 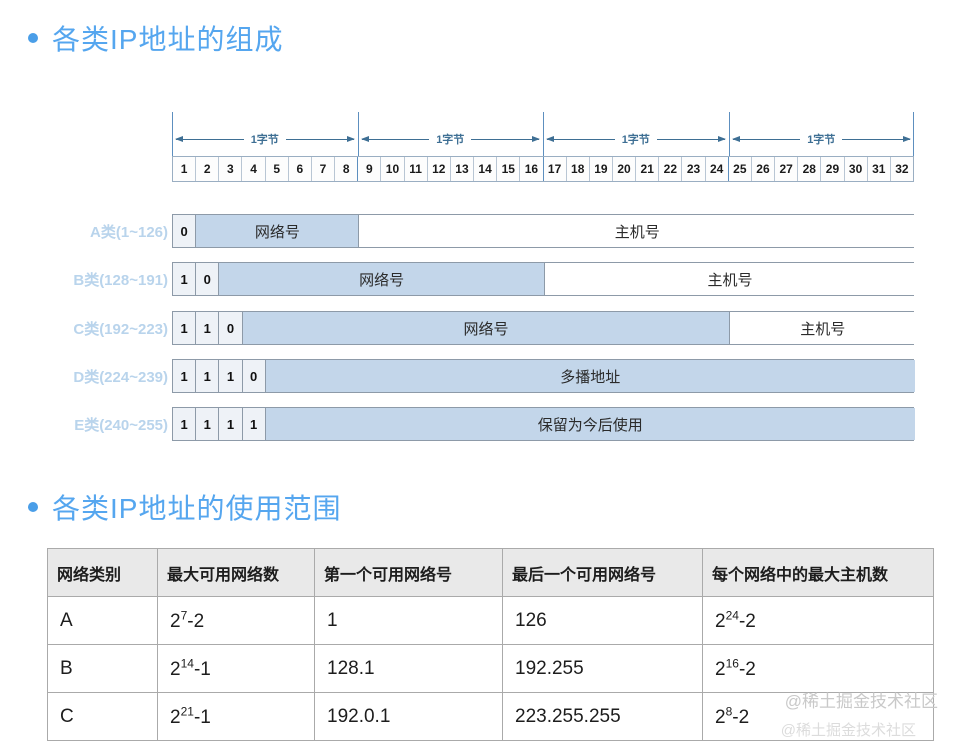 I want to click on bit-number-cell: 9, so click(x=370, y=169).